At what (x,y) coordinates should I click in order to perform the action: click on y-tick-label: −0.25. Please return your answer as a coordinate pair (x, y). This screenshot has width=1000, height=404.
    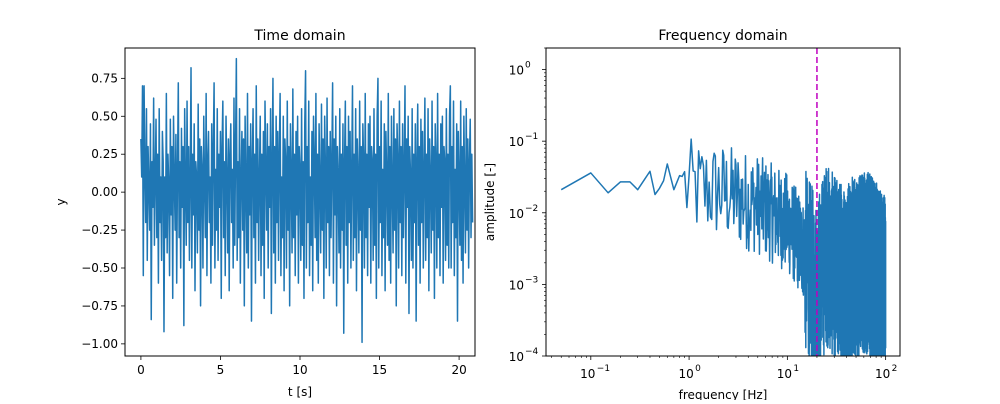
    Looking at the image, I should click on (99, 230).